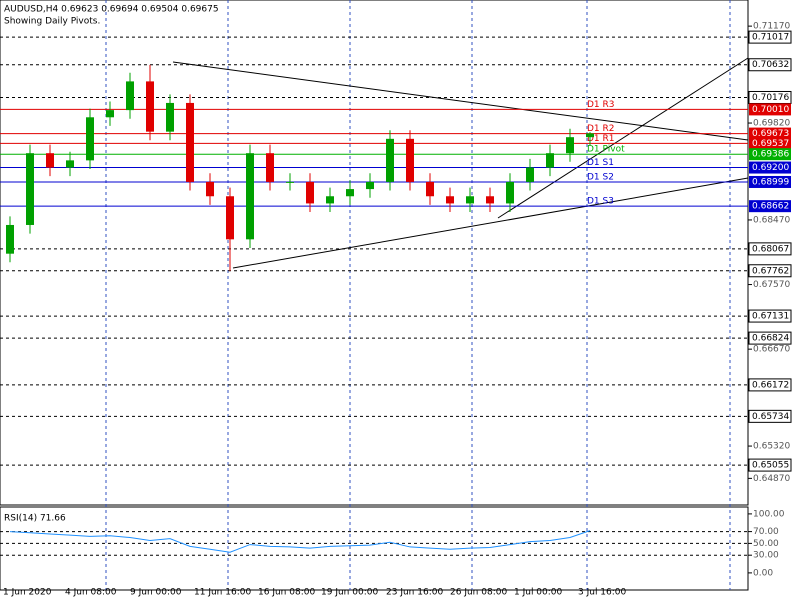 The height and width of the screenshot is (600, 800). Describe the element at coordinates (156, 593) in the screenshot. I see `x-tick-label: 9 Jun 00:00` at that location.